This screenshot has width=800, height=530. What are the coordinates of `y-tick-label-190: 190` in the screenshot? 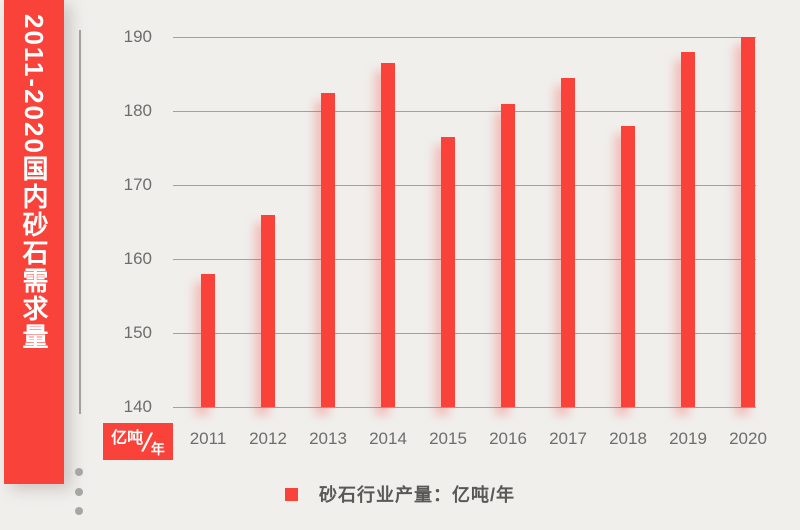 It's located at (137, 36).